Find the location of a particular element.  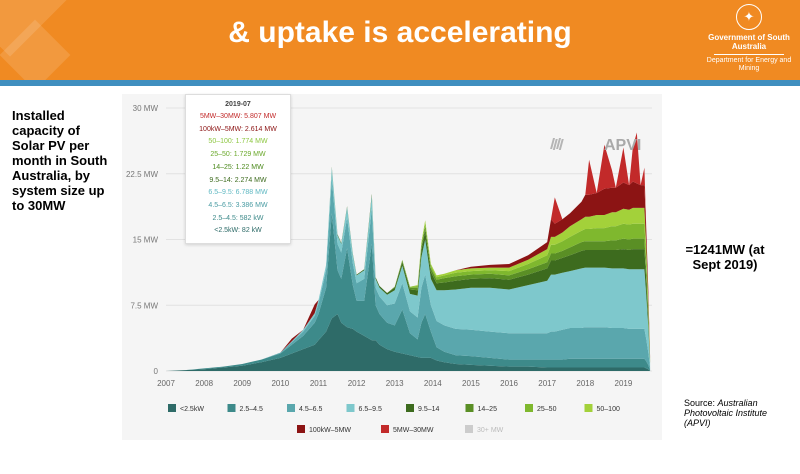

header-stripe is located at coordinates (400, 83).